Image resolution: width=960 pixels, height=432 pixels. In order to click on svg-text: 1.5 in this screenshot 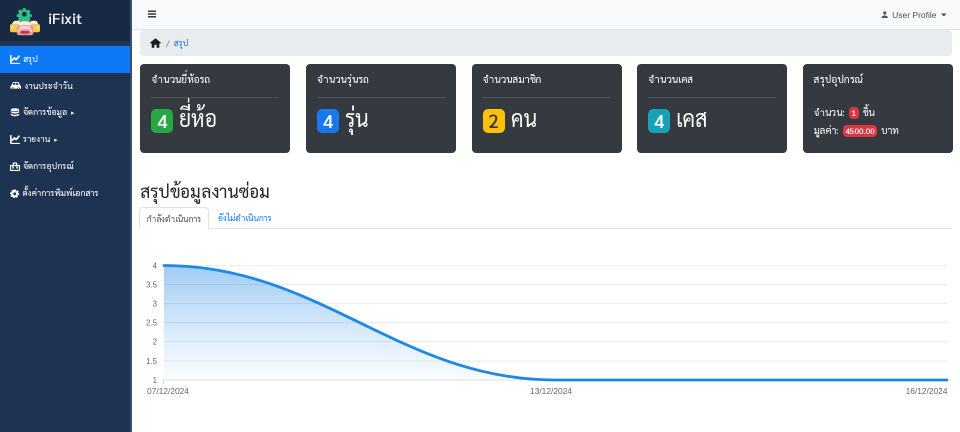, I will do `click(152, 361)`.